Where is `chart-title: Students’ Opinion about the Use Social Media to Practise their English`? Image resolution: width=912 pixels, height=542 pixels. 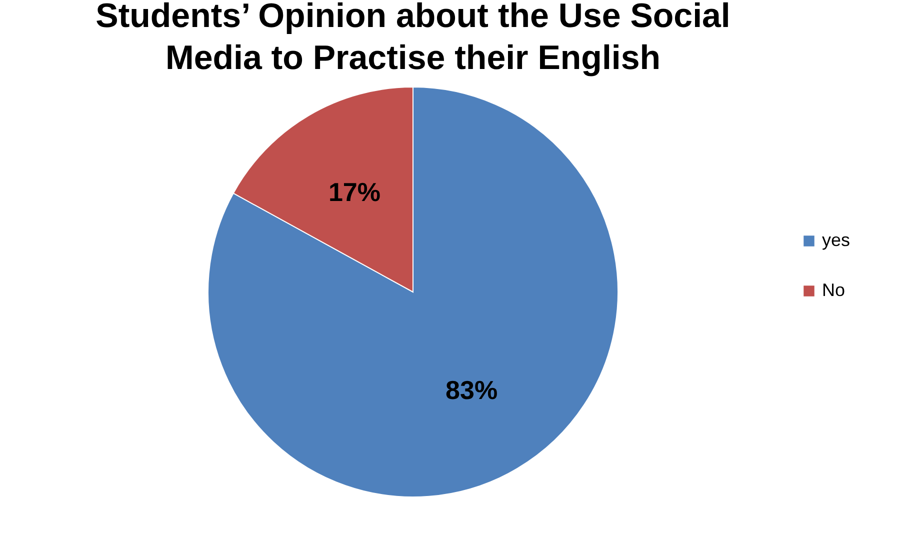
chart-title: Students’ Opinion about the Use Social Media to Practise their English is located at coordinates (413, 38).